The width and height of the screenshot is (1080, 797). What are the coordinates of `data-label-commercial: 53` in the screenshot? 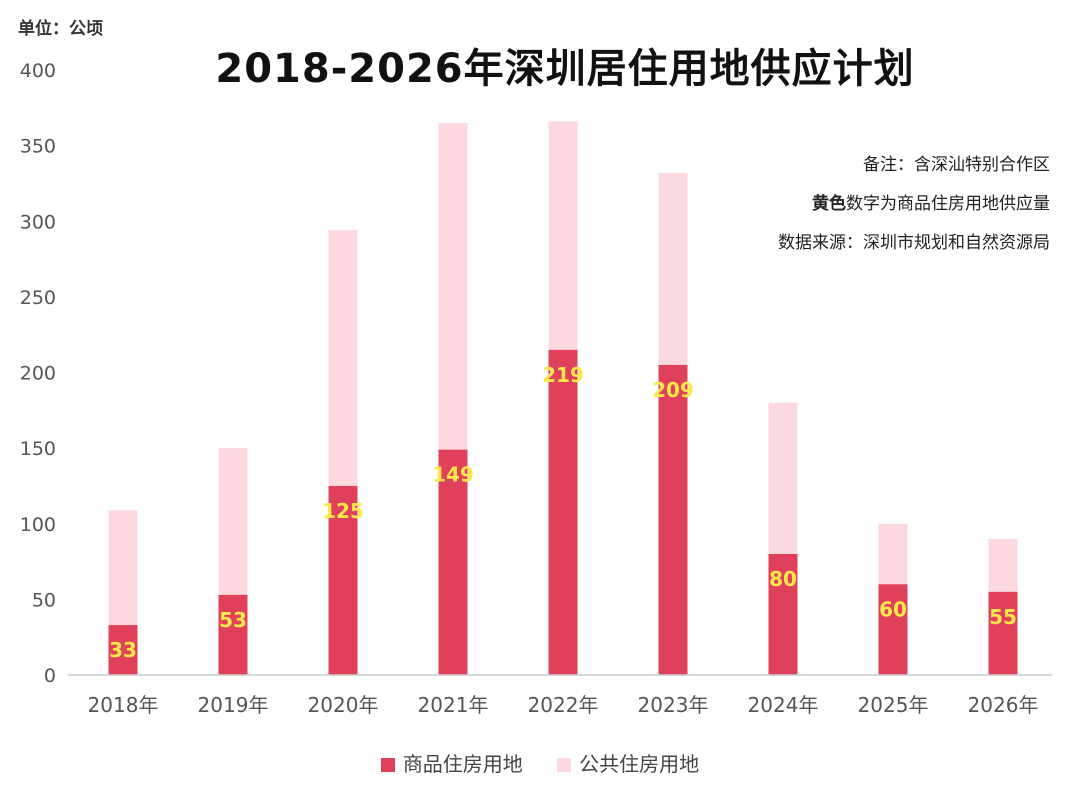 It's located at (233, 620).